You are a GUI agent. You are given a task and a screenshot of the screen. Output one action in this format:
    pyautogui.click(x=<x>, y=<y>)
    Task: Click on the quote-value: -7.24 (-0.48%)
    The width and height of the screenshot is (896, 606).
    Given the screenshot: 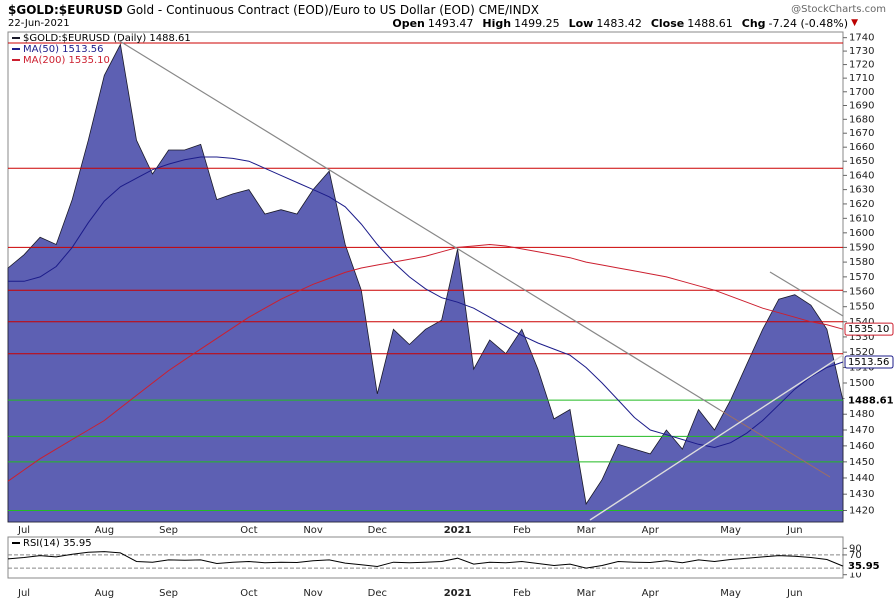 What is the action you would take?
    pyautogui.click(x=808, y=23)
    